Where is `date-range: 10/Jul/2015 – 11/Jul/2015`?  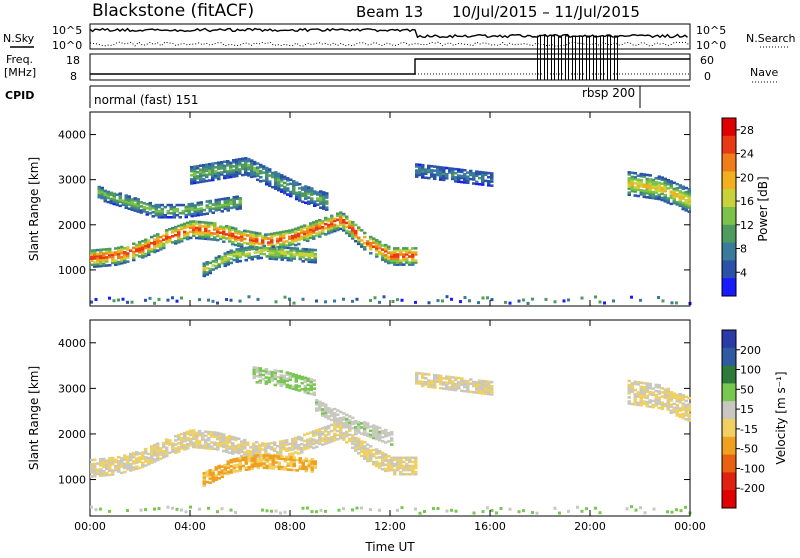
date-range: 10/Jul/2015 – 11/Jul/2015 is located at coordinates (546, 12).